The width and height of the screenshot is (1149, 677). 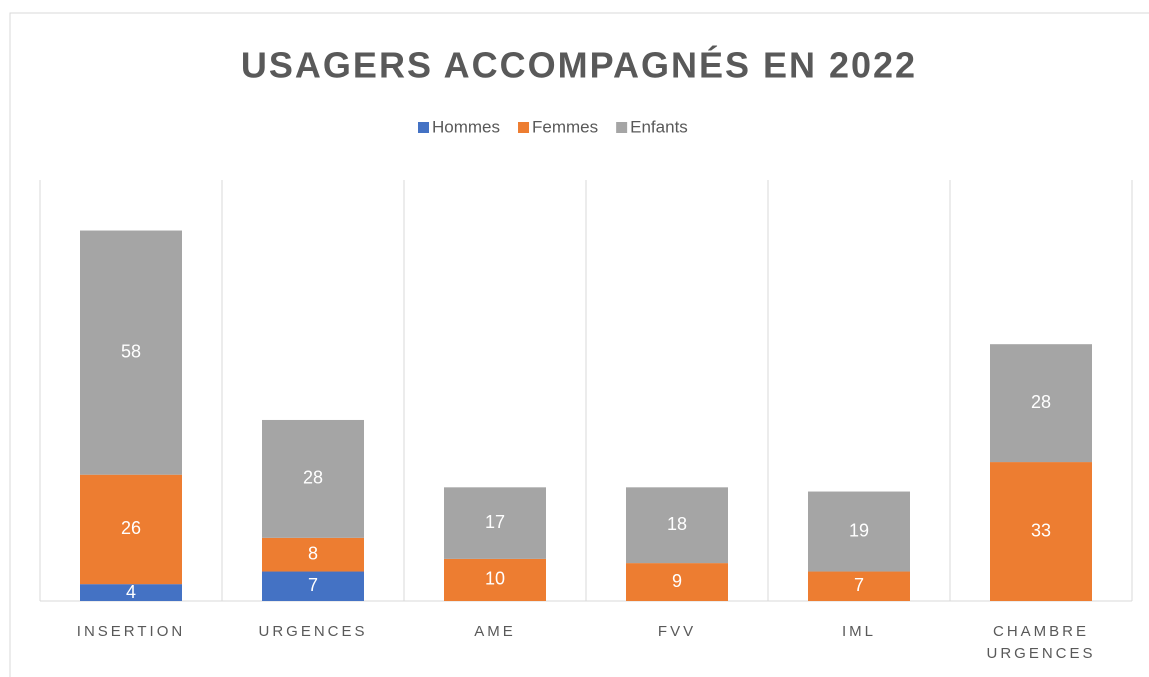 I want to click on legend-label: Hommes, so click(x=466, y=126).